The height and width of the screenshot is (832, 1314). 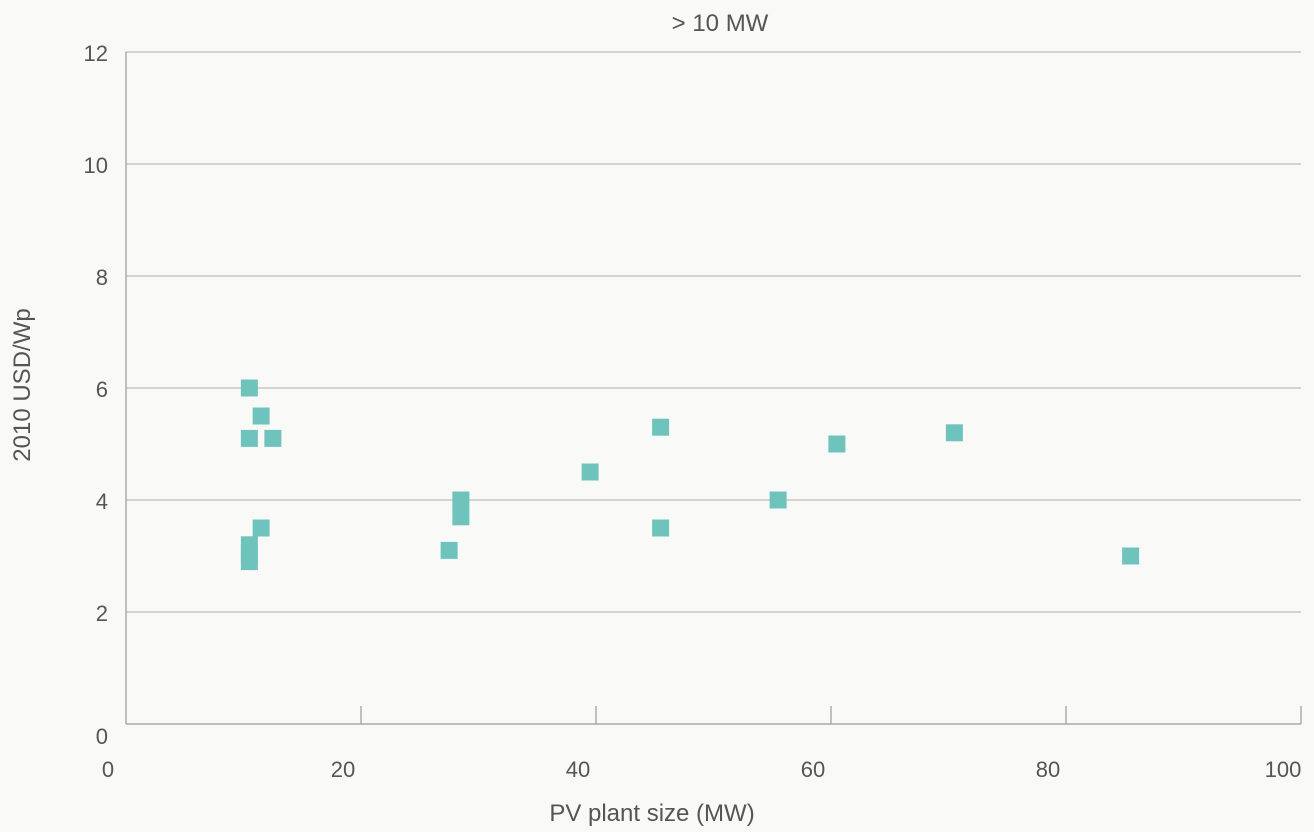 I want to click on y-tick-label: 8, so click(x=102, y=277).